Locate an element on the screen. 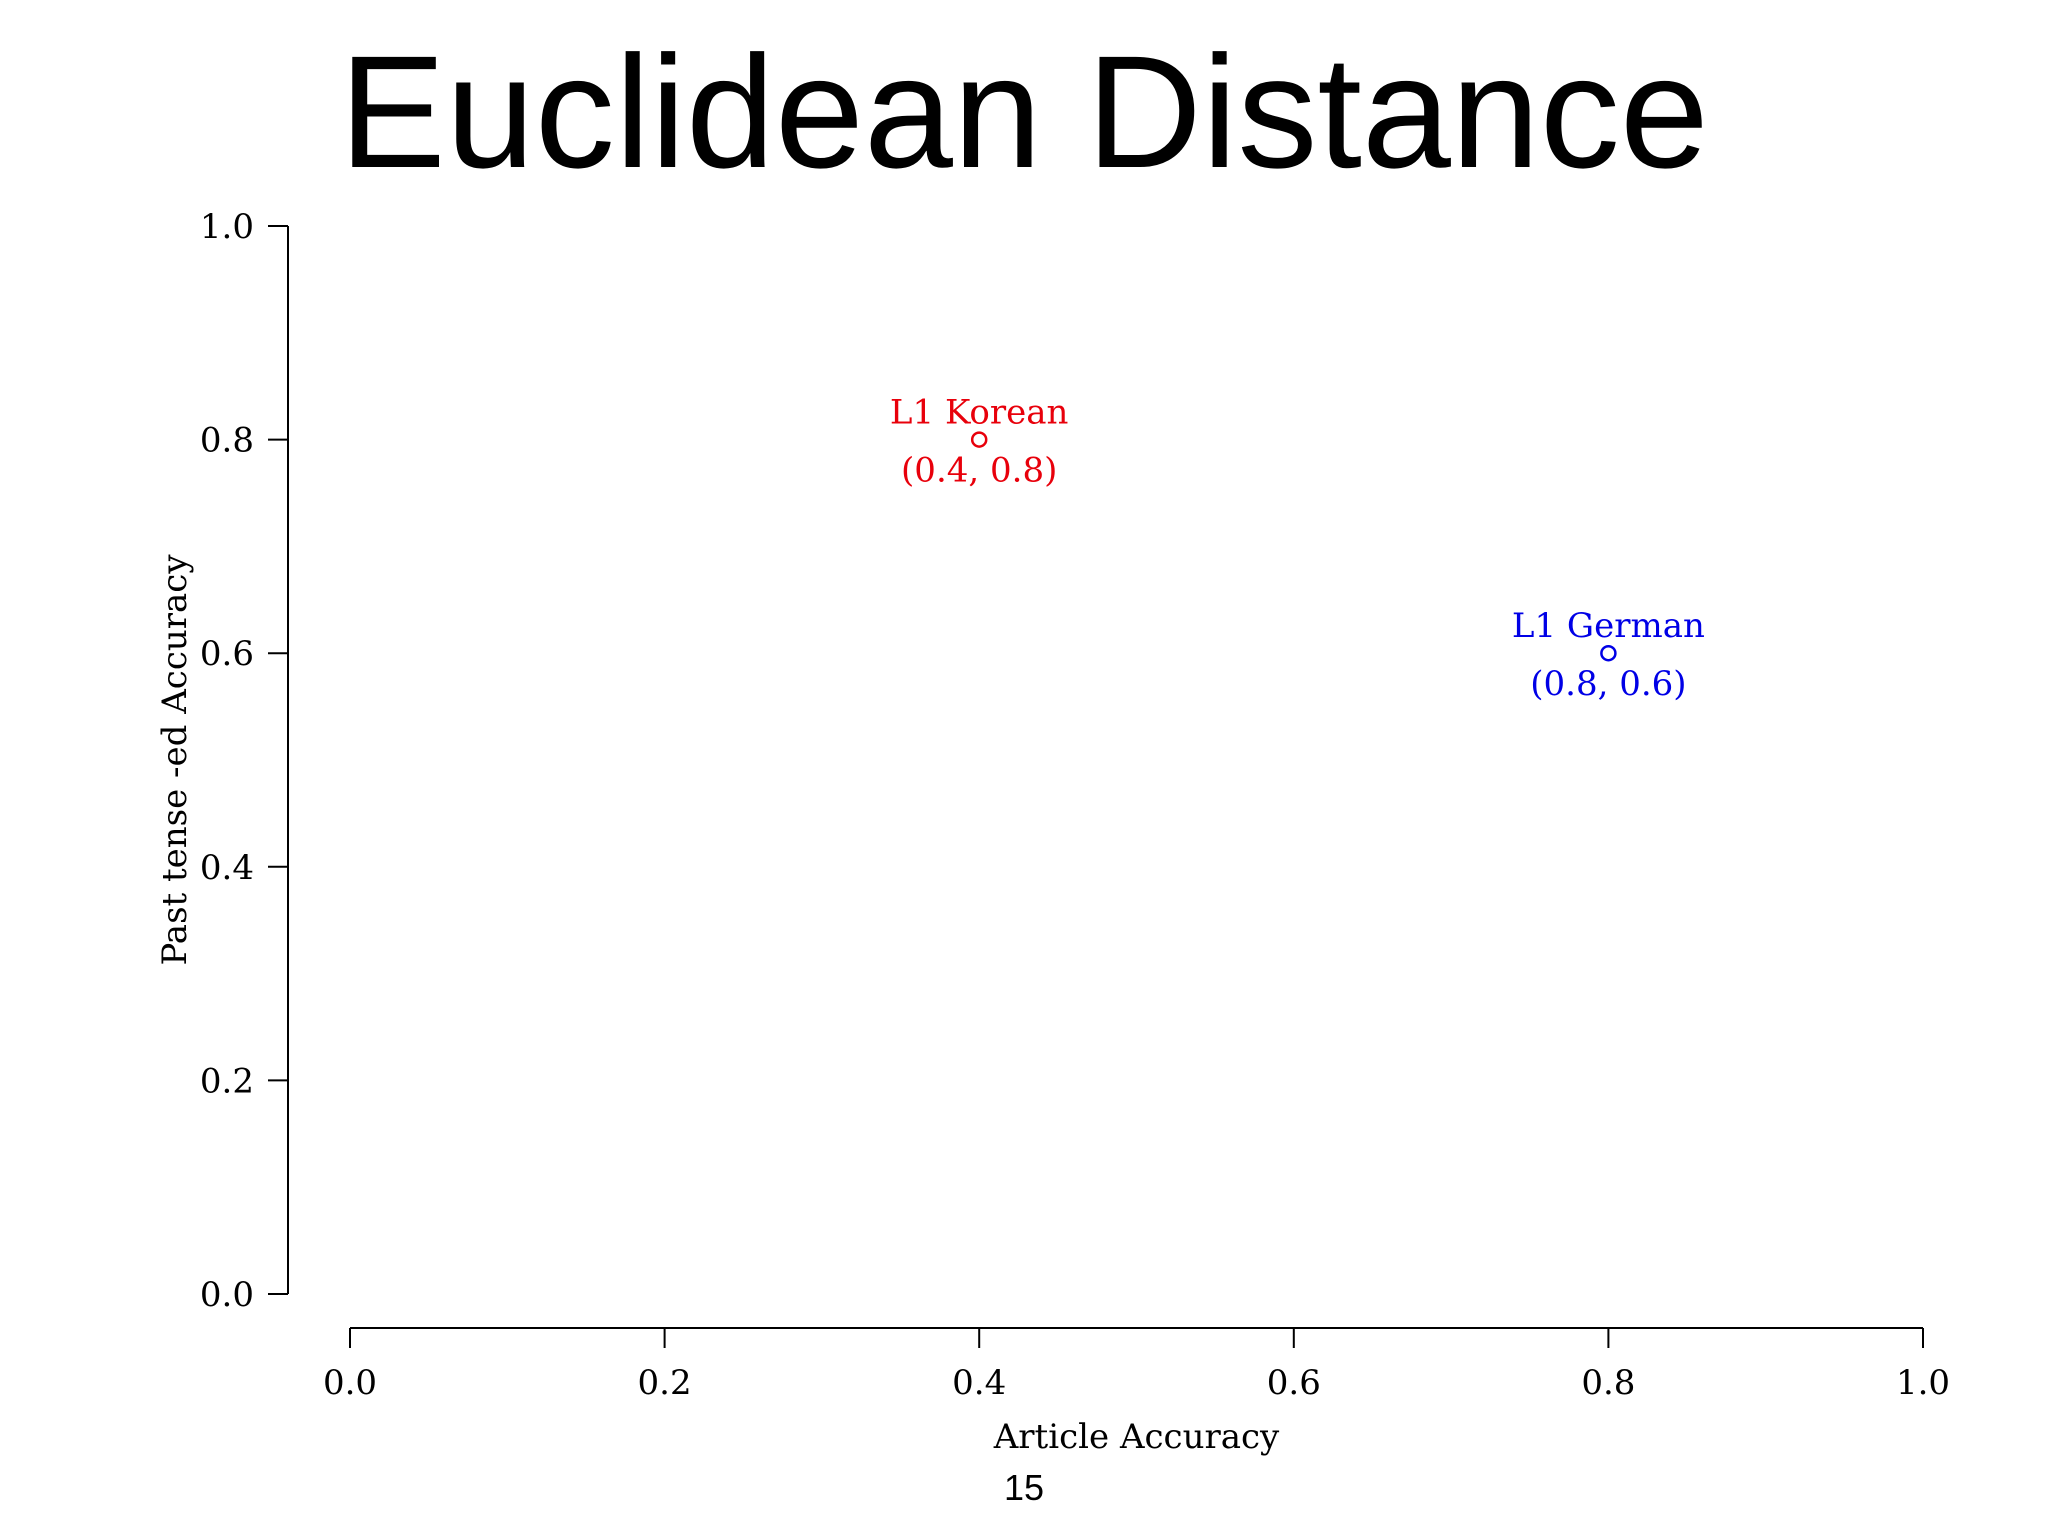  x-tick-label: 0.8 is located at coordinates (1608, 1383).